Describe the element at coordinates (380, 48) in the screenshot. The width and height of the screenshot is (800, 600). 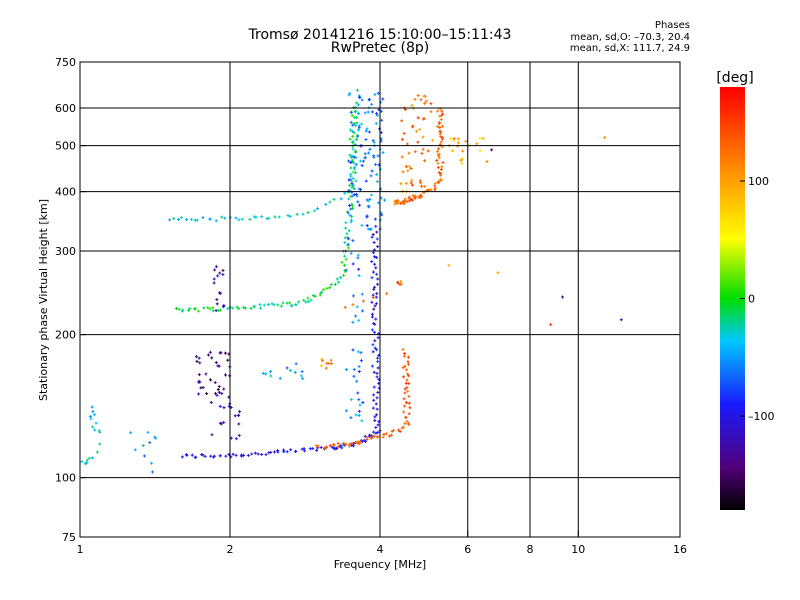
I see `chart-subtitle: RwPretec (8p)` at that location.